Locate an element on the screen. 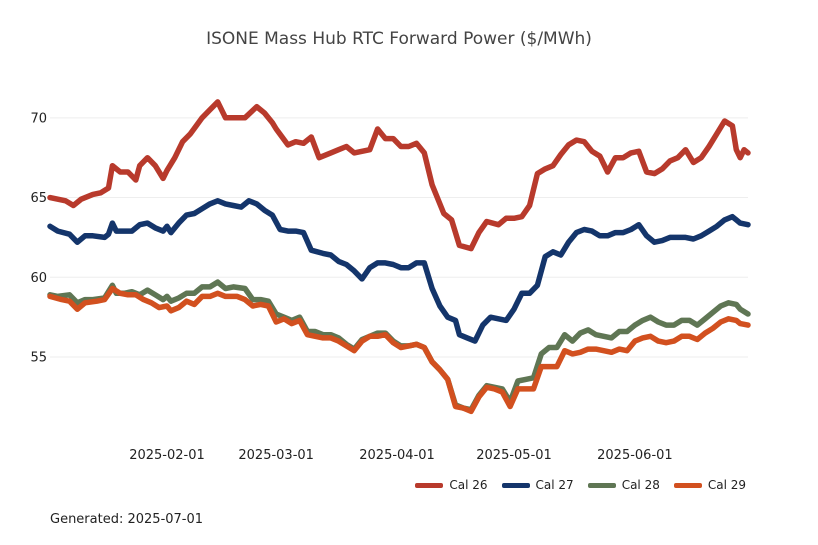  x-tick-label: 2025-06-01 is located at coordinates (635, 455).